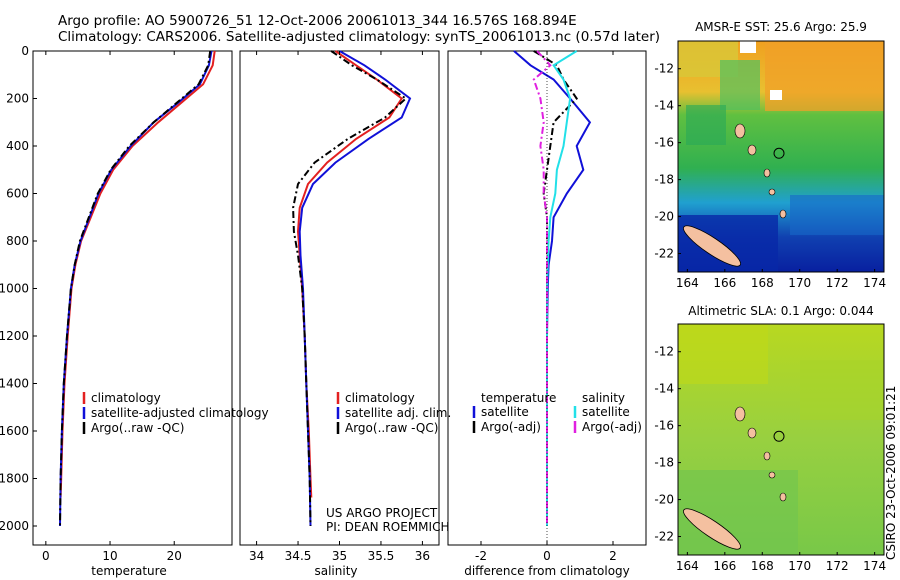 Image resolution: width=900 pixels, height=580 pixels. Describe the element at coordinates (398, 413) in the screenshot. I see `legend-label-satellite-adj: satellite adj. clim.` at that location.